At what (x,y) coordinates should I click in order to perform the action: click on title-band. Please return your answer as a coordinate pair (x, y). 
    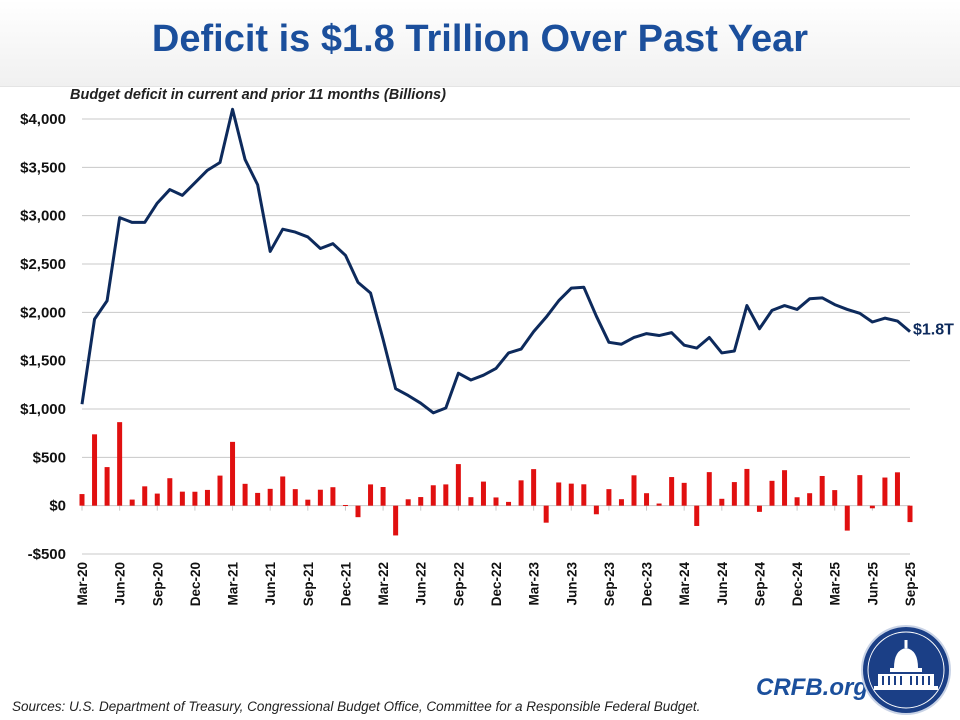
    Looking at the image, I should click on (480, 43).